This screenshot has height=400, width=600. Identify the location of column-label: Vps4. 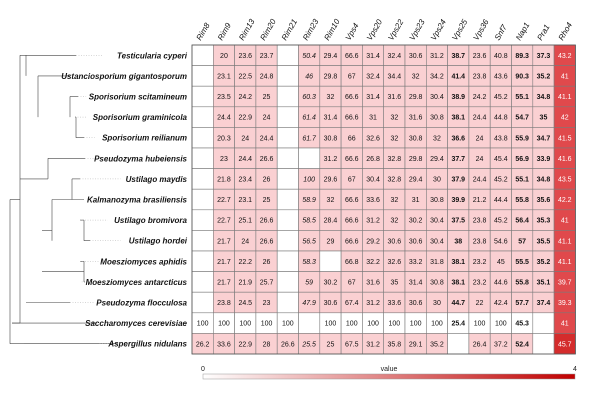
(352, 31).